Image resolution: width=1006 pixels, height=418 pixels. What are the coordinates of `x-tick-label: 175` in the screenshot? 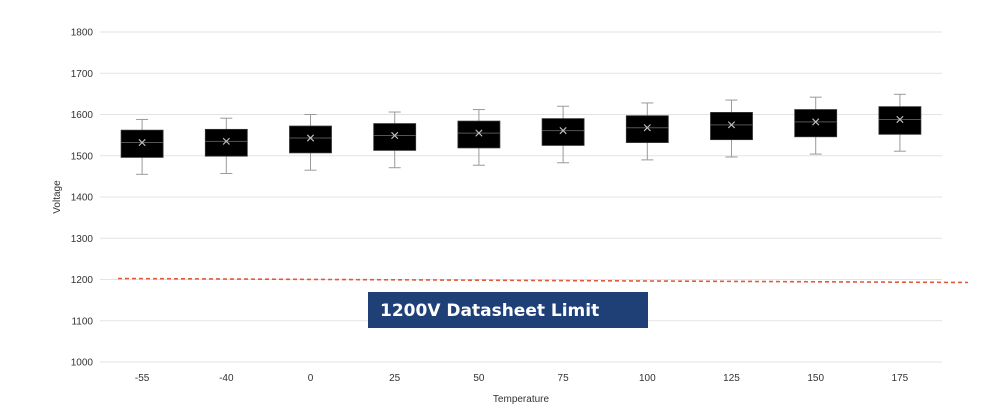 It's located at (900, 378).